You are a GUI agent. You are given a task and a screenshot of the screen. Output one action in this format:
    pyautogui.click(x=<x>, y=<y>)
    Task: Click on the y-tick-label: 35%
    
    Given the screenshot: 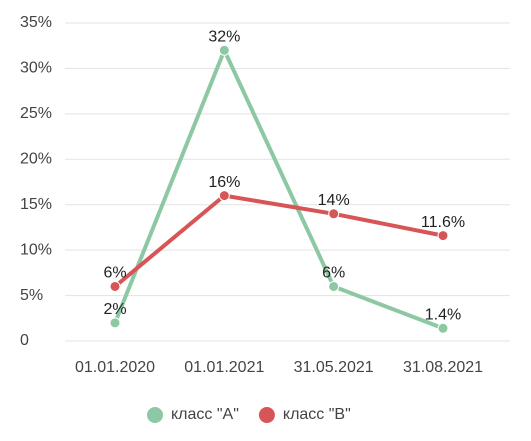 What is the action you would take?
    pyautogui.click(x=36, y=22)
    